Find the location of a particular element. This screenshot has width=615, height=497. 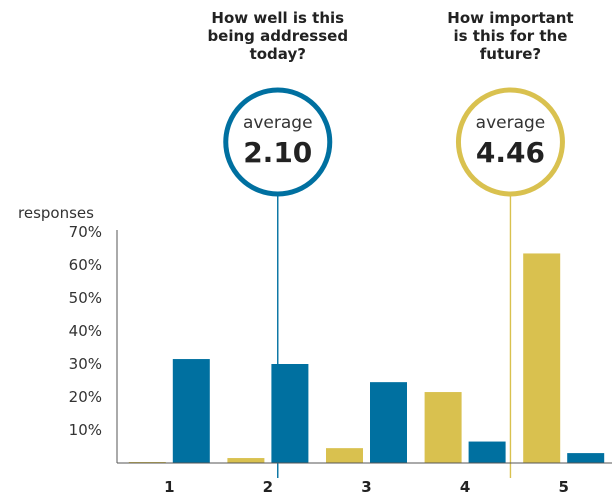

x-tick-label: 1 is located at coordinates (169, 487).